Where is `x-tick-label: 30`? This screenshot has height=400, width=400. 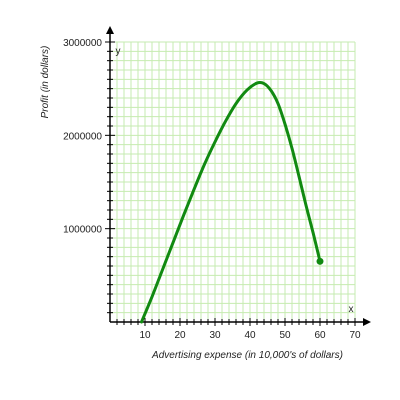 x-tick-label: 30 is located at coordinates (215, 335).